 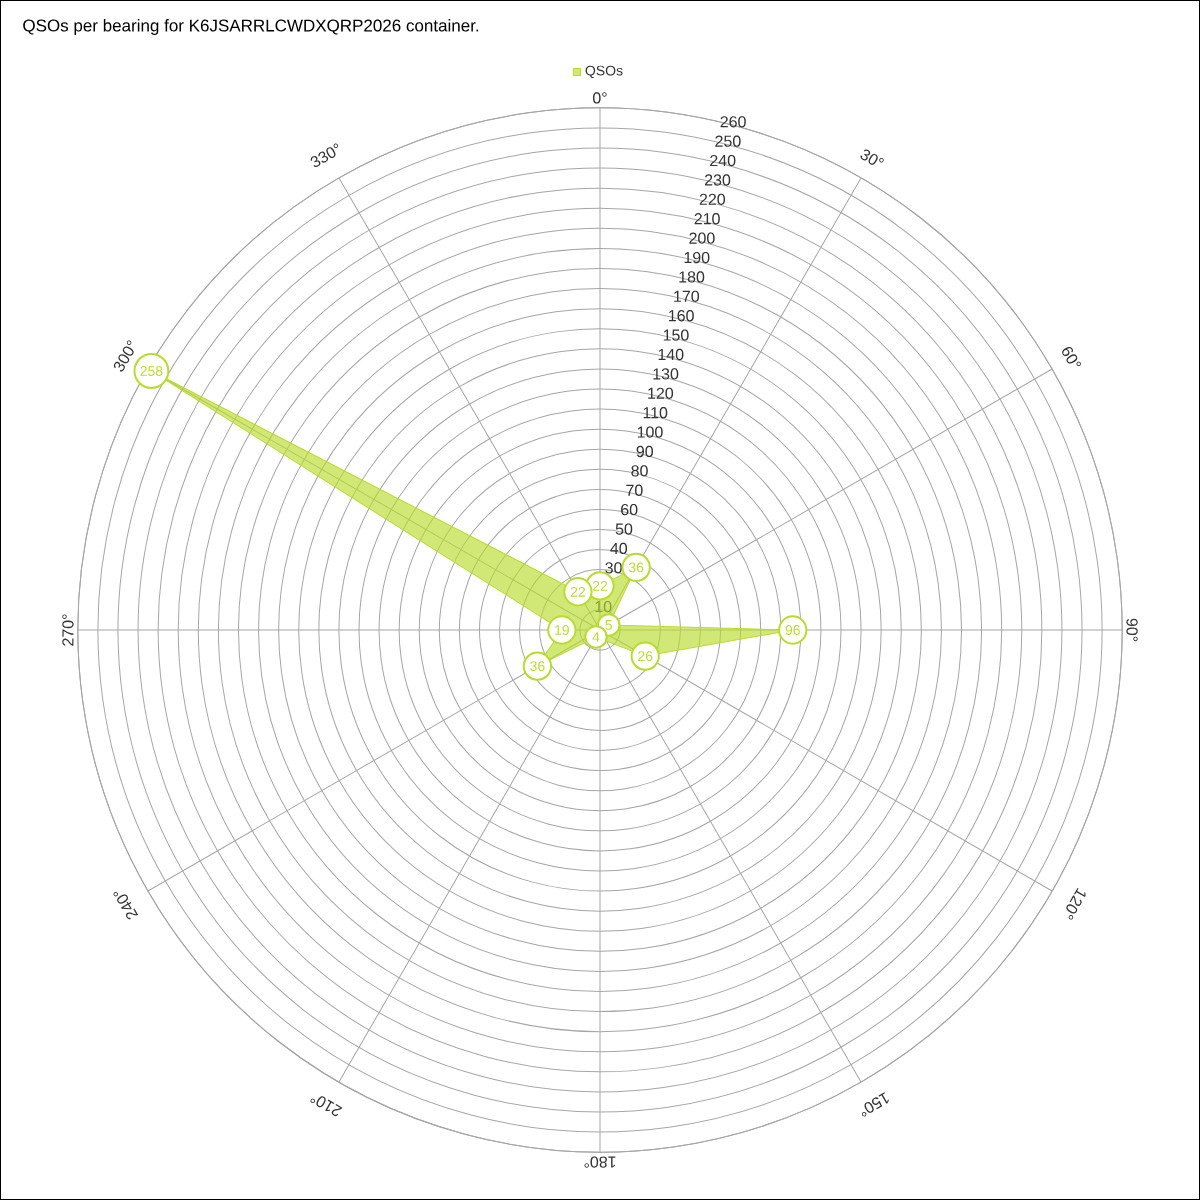 I want to click on y-tick-label: 70, so click(x=634, y=490).